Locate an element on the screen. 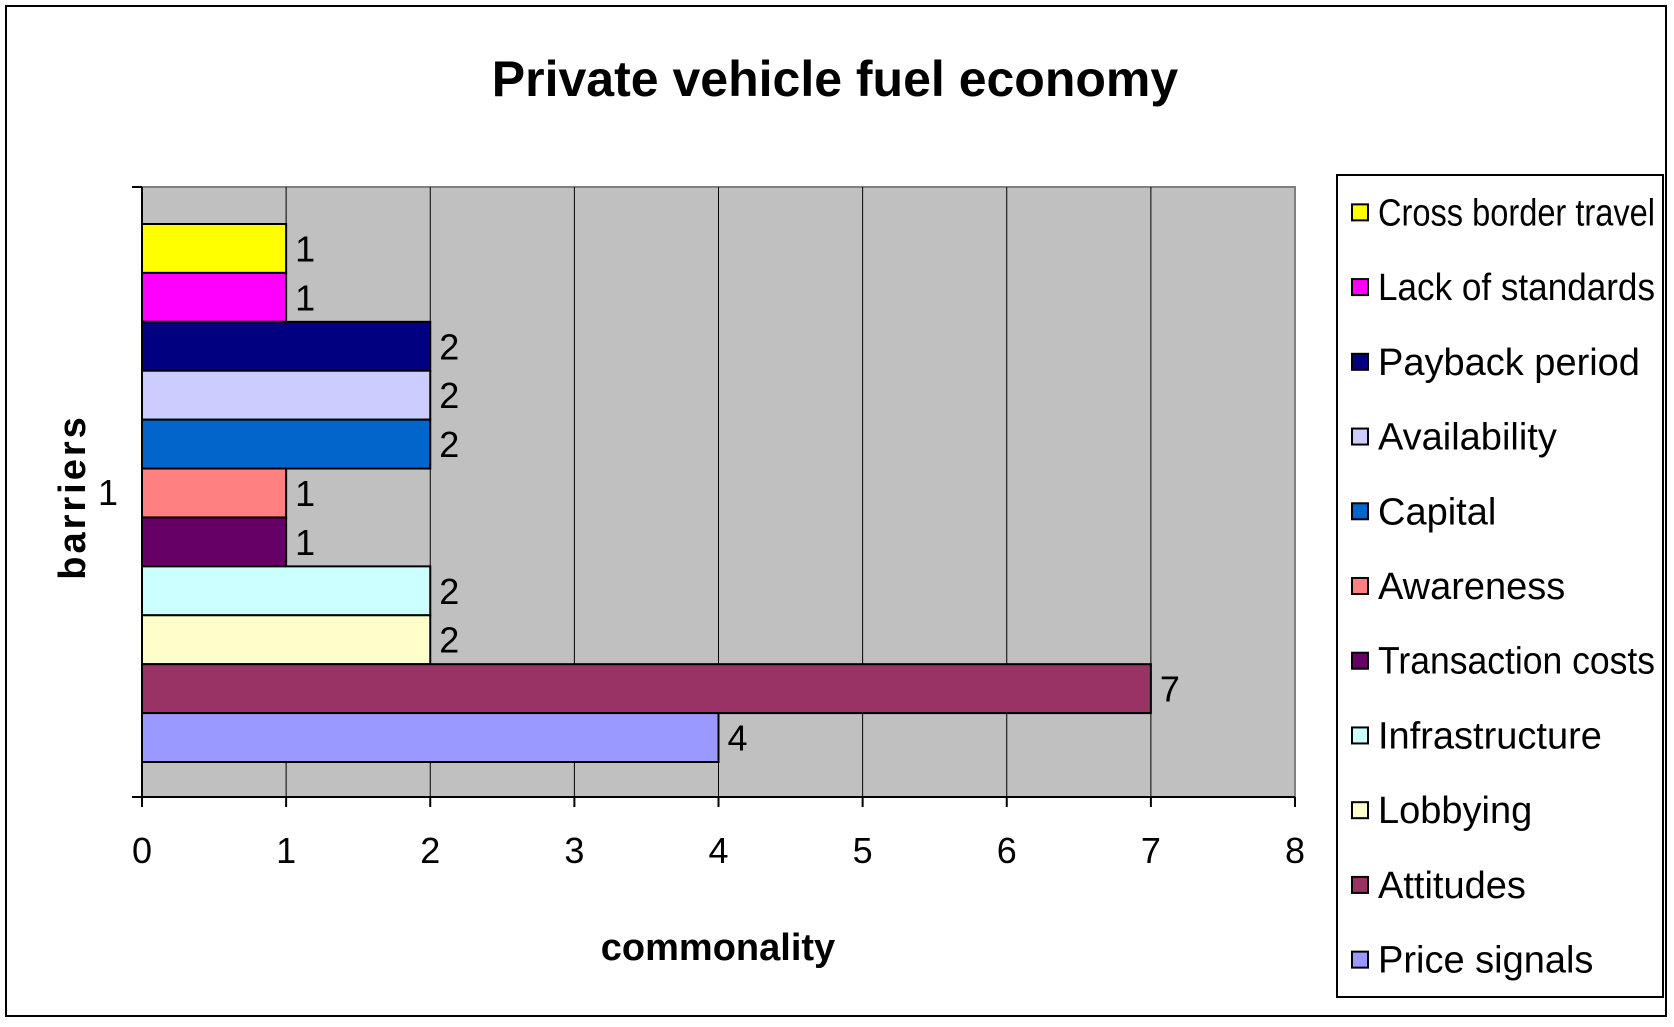 The height and width of the screenshot is (1027, 1674). x-tick-label: 7 is located at coordinates (1151, 850).